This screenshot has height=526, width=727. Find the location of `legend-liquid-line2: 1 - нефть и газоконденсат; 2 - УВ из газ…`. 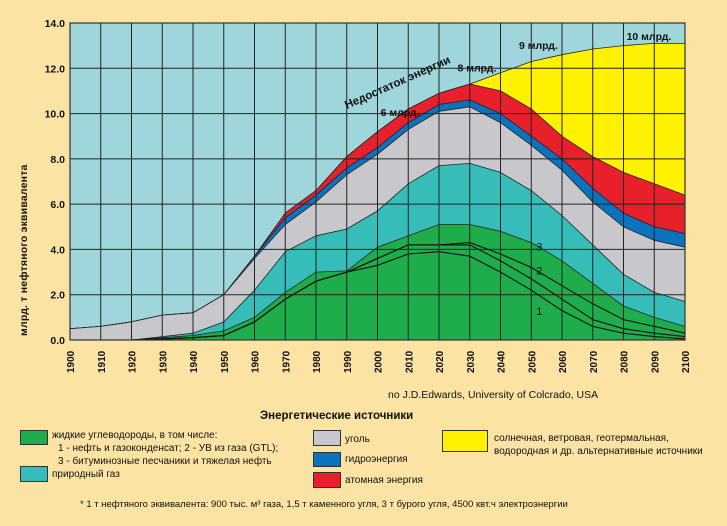

legend-liquid-line2: 1 - нефть и газоконденсат; 2 - УВ из газ… is located at coordinates (168, 448).